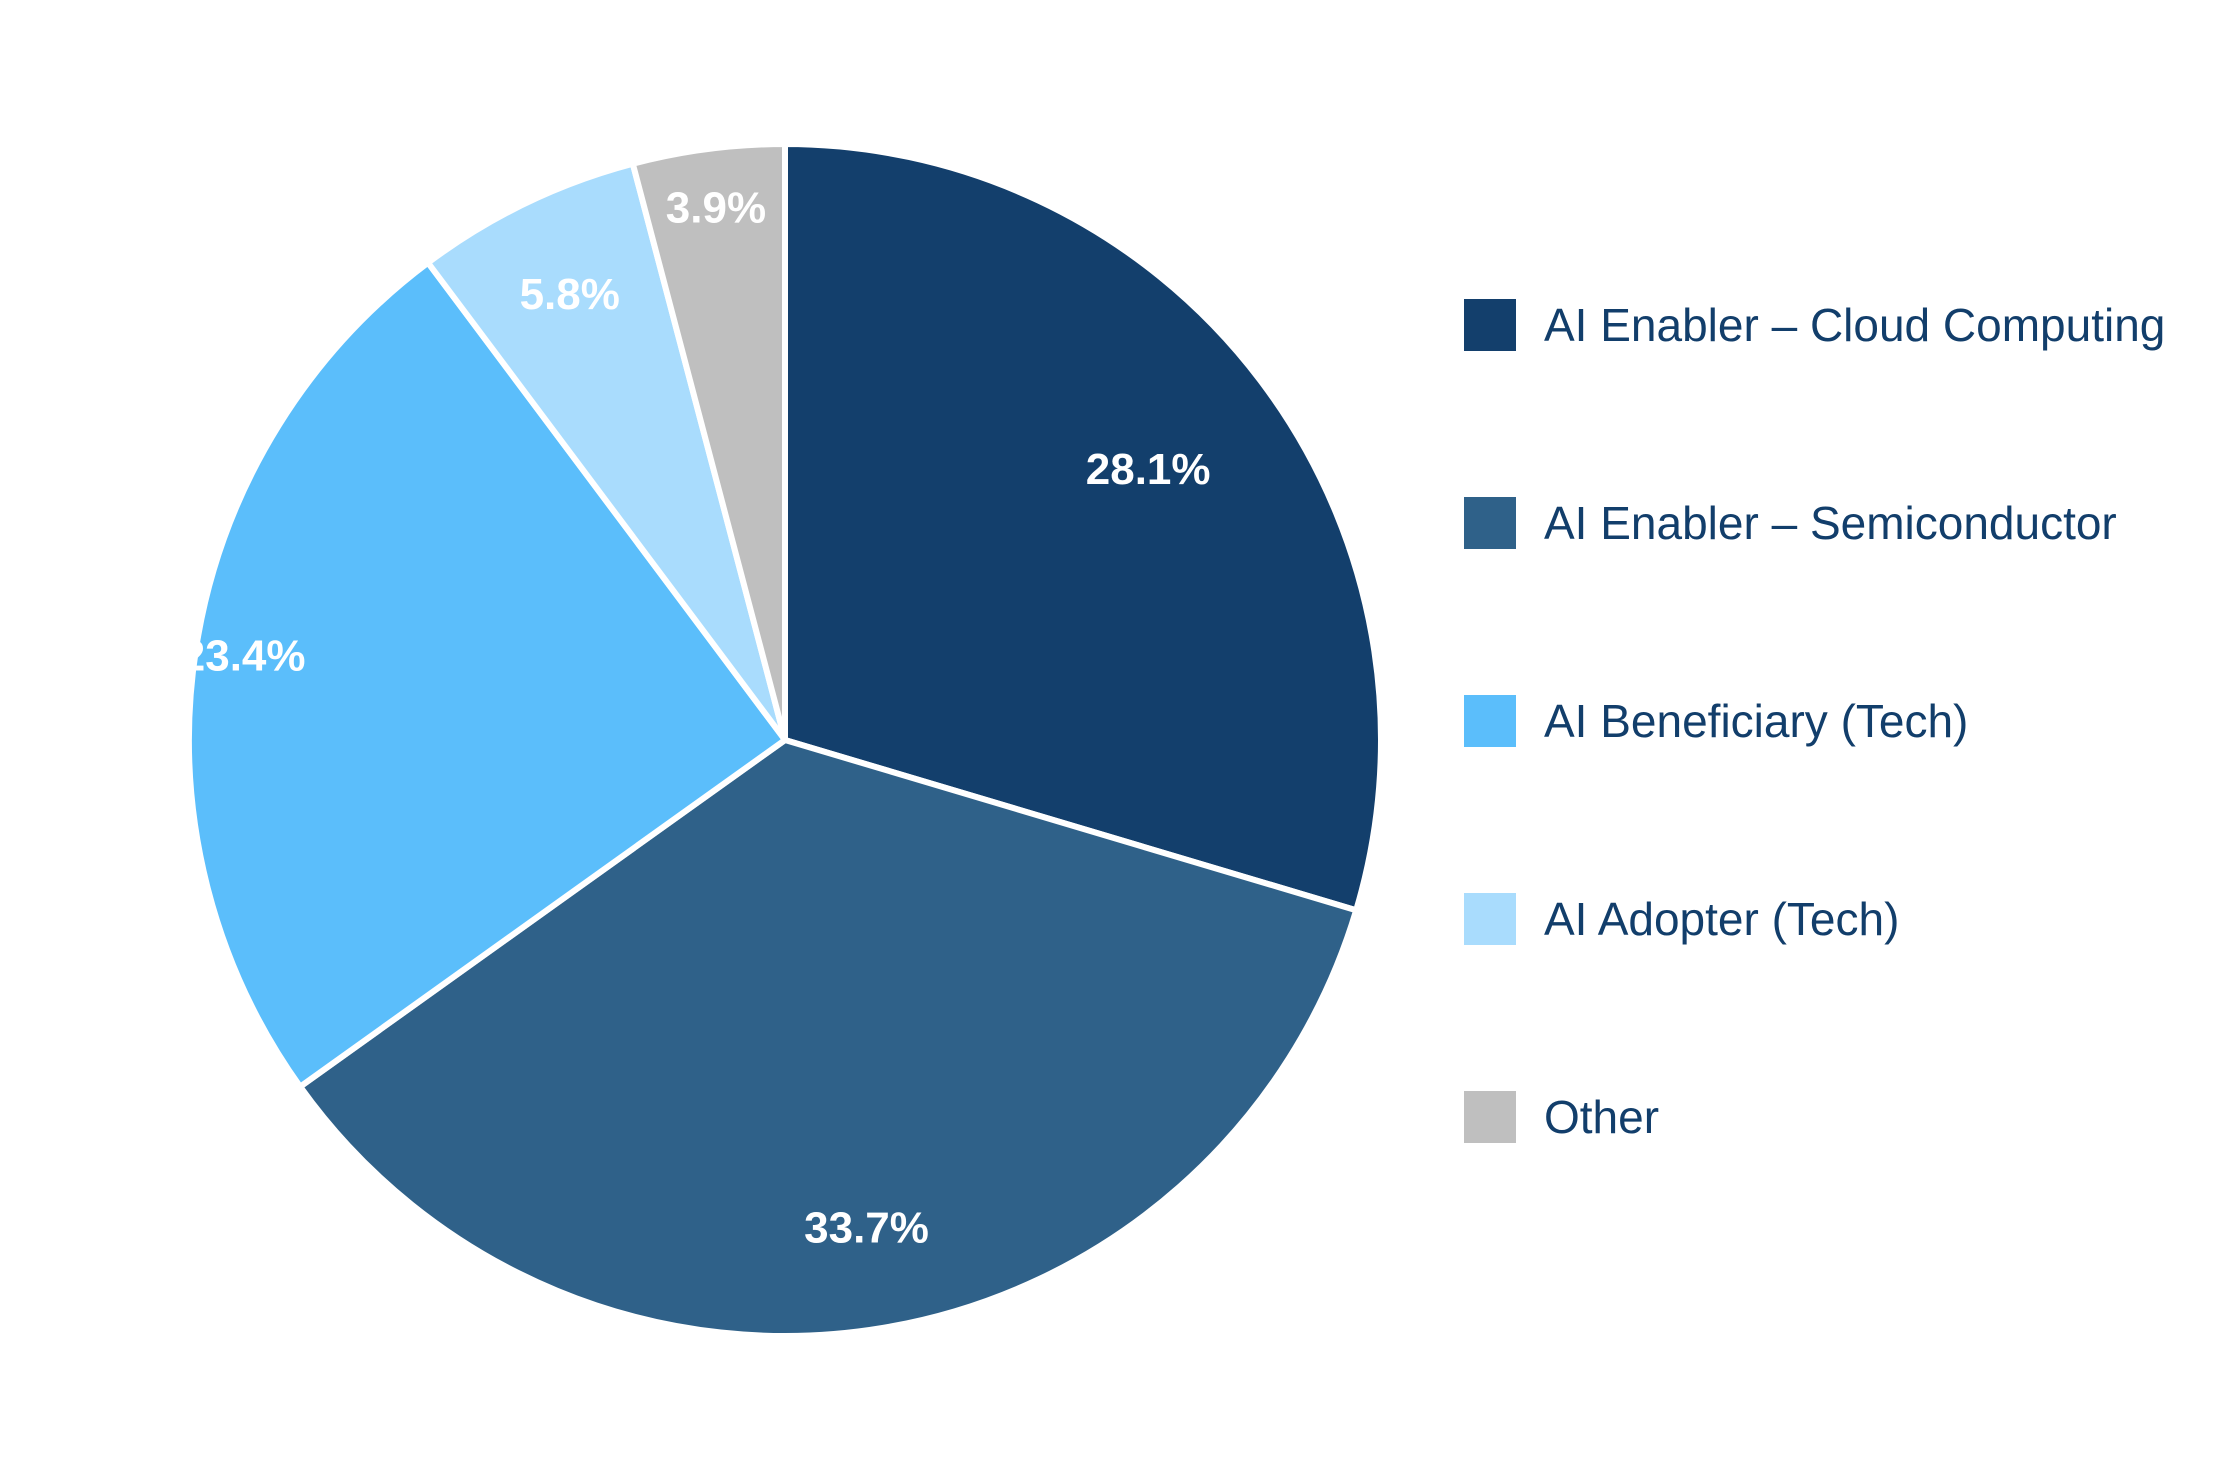  I want to click on slice-ai-enabler-cloud-computing, so click(1083, 527).